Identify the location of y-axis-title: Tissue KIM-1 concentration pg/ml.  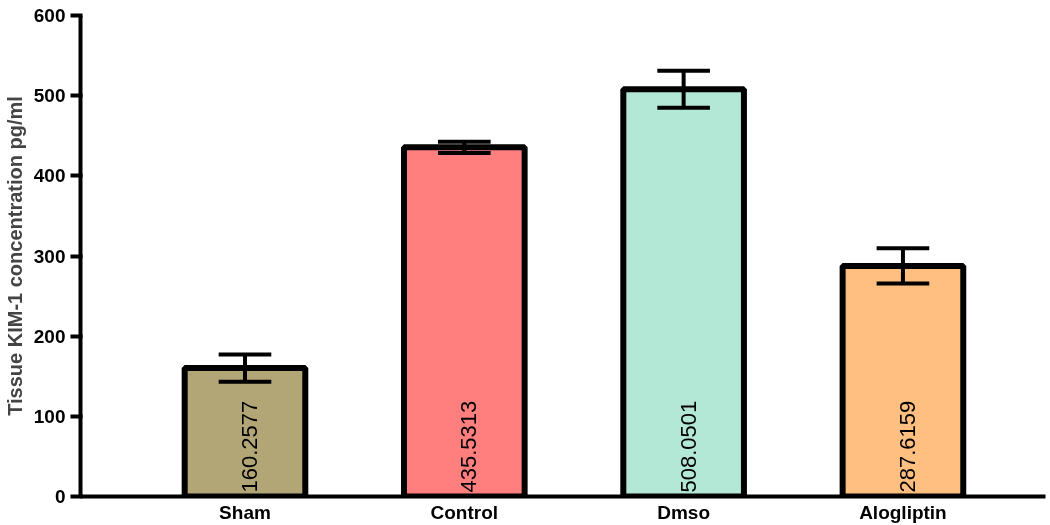
(14, 256).